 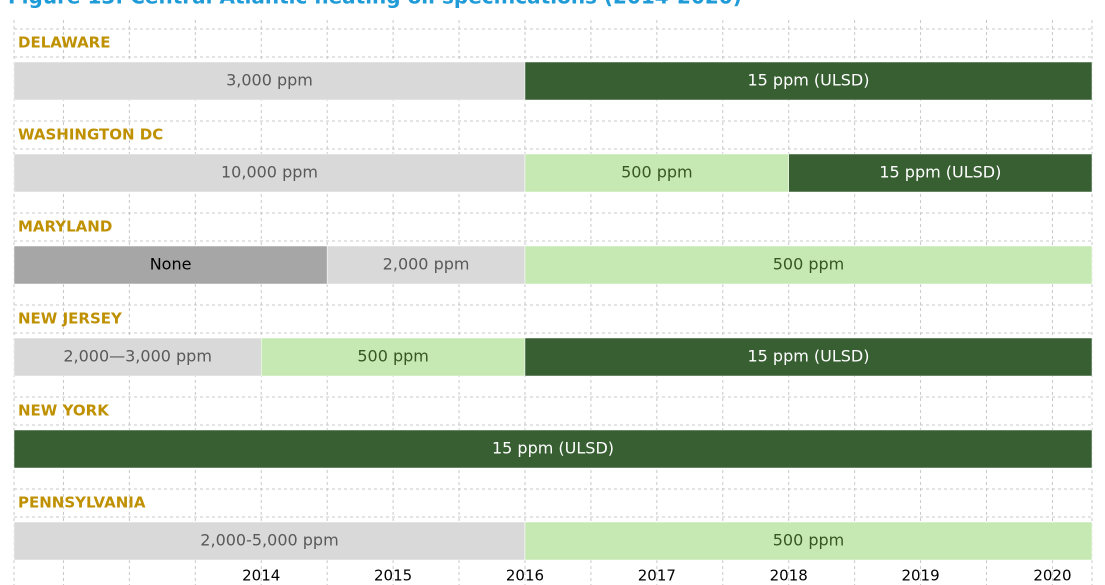 I want to click on state-label: DELAWARE, so click(x=64, y=43).